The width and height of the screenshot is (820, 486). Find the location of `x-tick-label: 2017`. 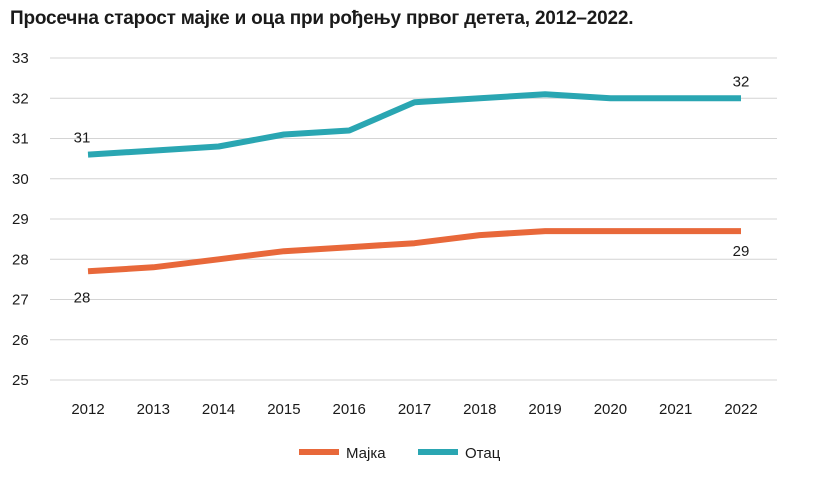

x-tick-label: 2017 is located at coordinates (414, 409).